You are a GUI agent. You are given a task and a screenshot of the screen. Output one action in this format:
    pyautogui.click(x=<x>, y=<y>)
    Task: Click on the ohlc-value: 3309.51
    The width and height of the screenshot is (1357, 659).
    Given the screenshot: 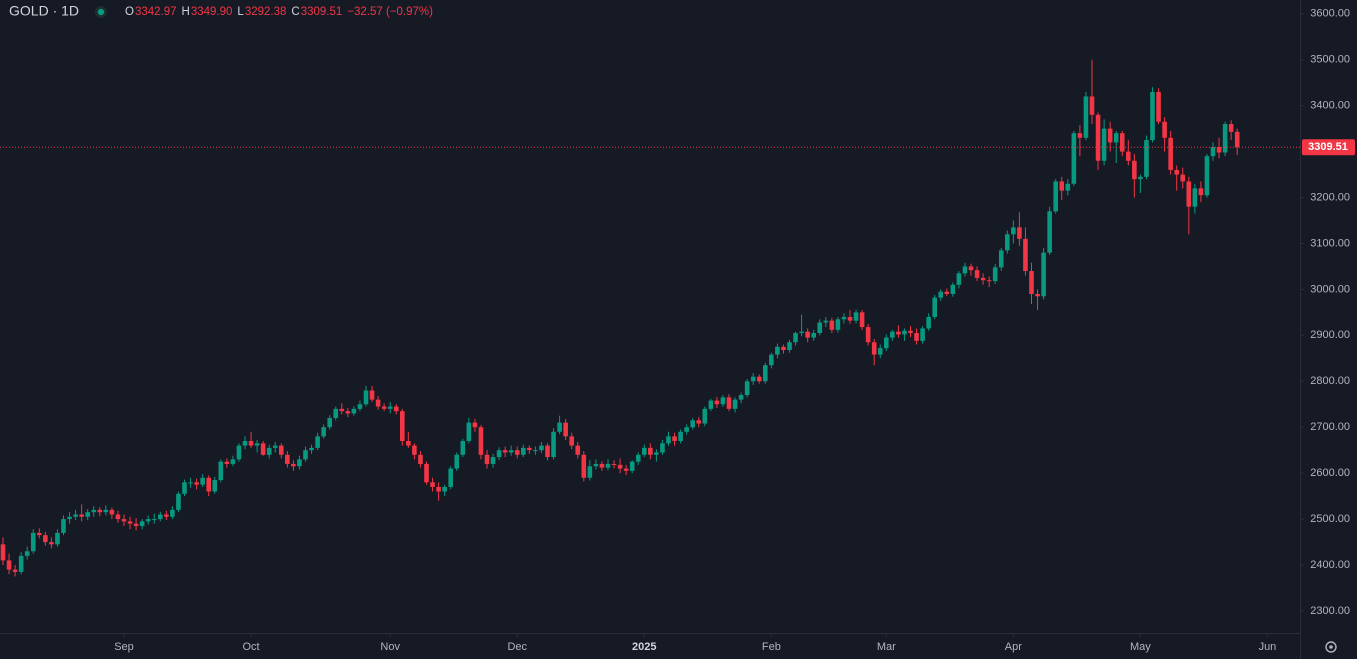 What is the action you would take?
    pyautogui.click(x=322, y=12)
    